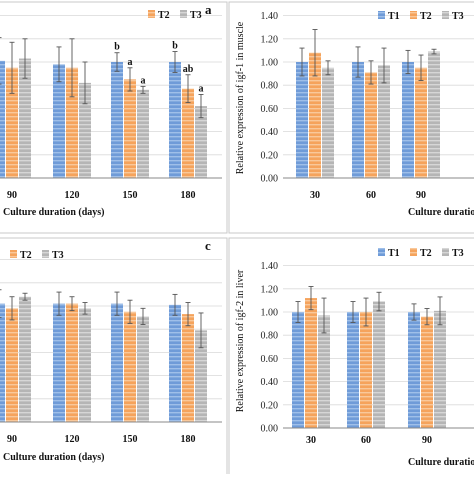  What do you see at coordinates (381, 15) in the screenshot?
I see `legend-swatch-t1` at bounding box center [381, 15].